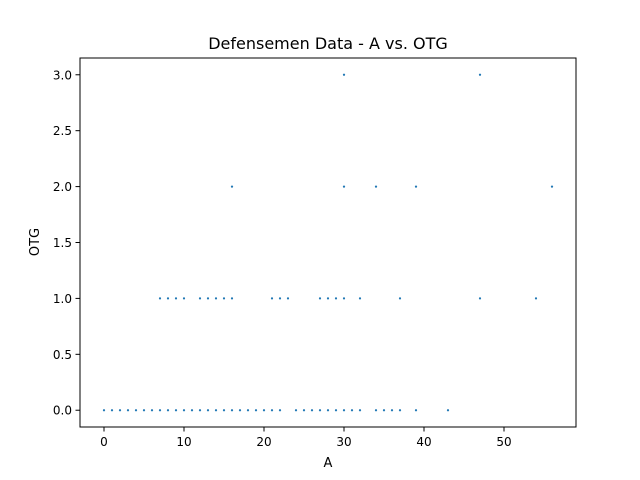 The image size is (640, 480). I want to click on y-axis-ticks: 0.0 0.5 1.0 1.5 2.0 2.5 3.0, so click(66, 243).